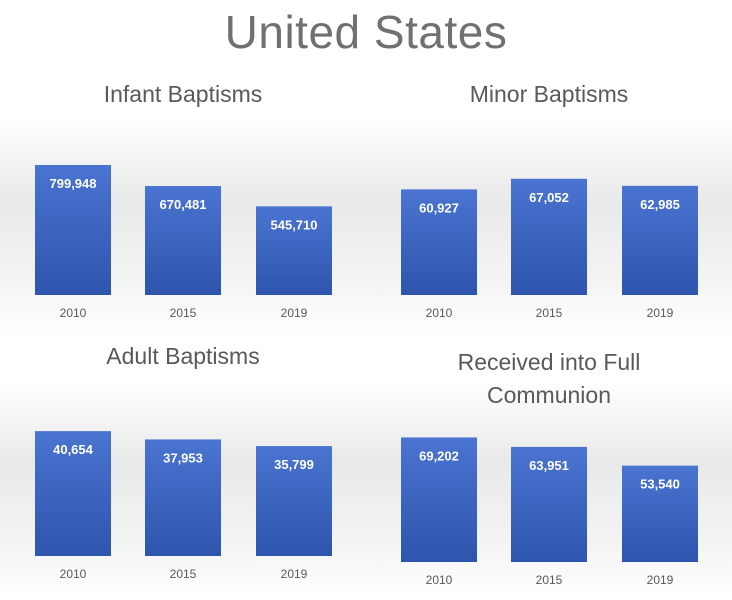 This screenshot has width=732, height=600. I want to click on chart-title: Received into Full Communion, so click(549, 378).